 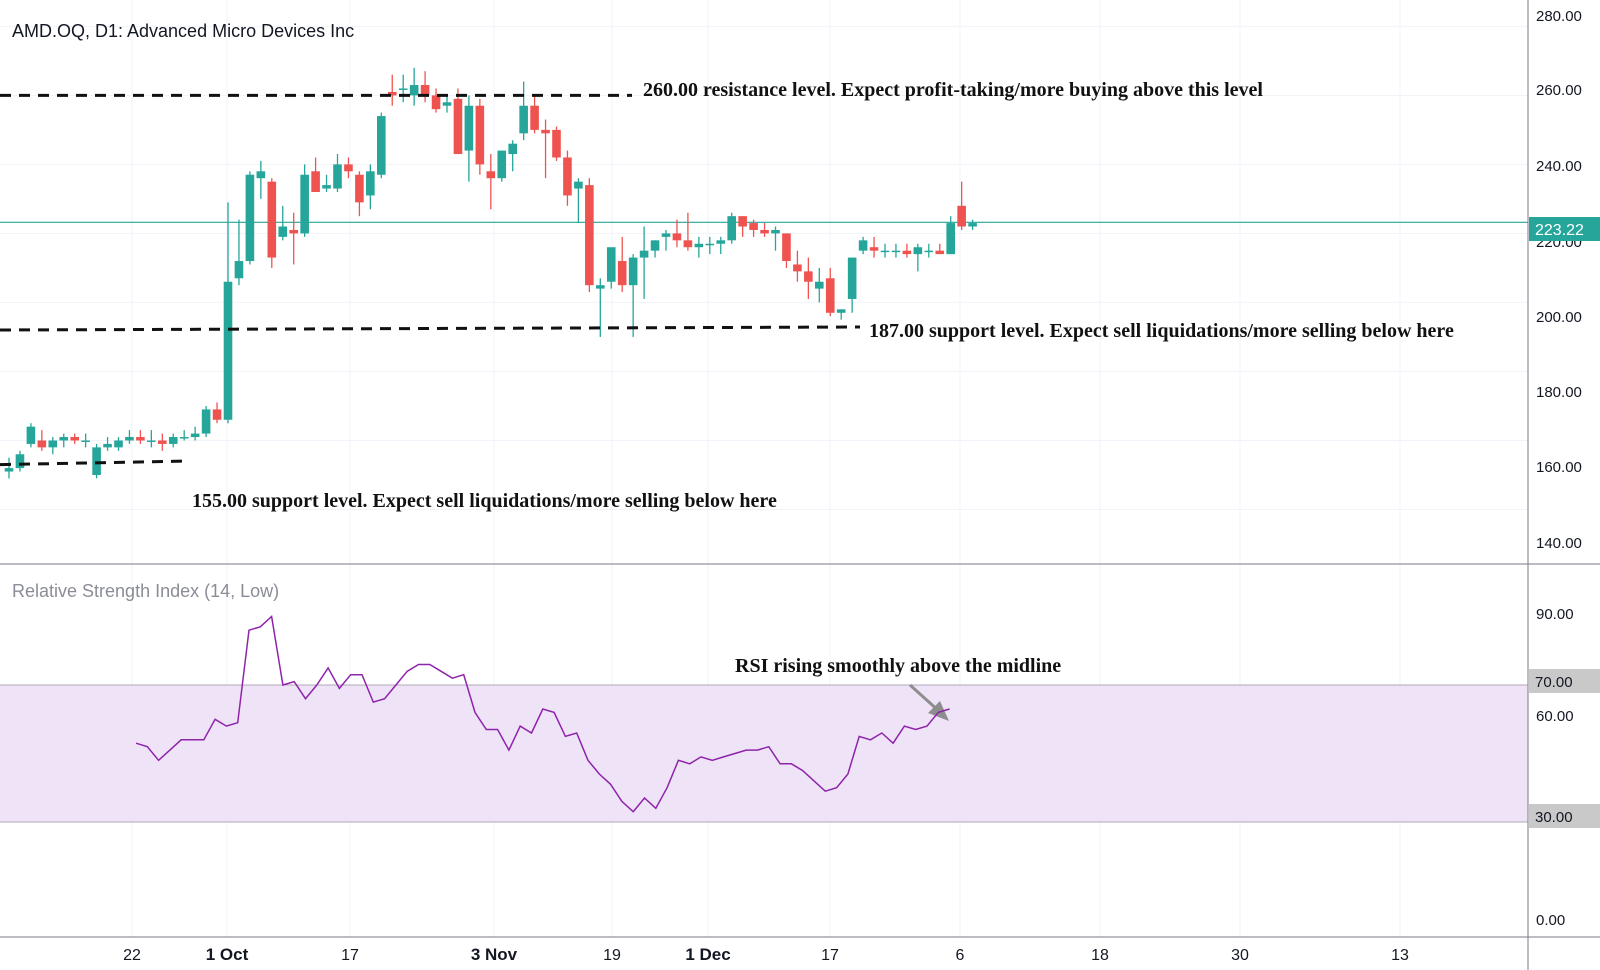 I want to click on time-tick: 3 Nov, so click(x=494, y=954).